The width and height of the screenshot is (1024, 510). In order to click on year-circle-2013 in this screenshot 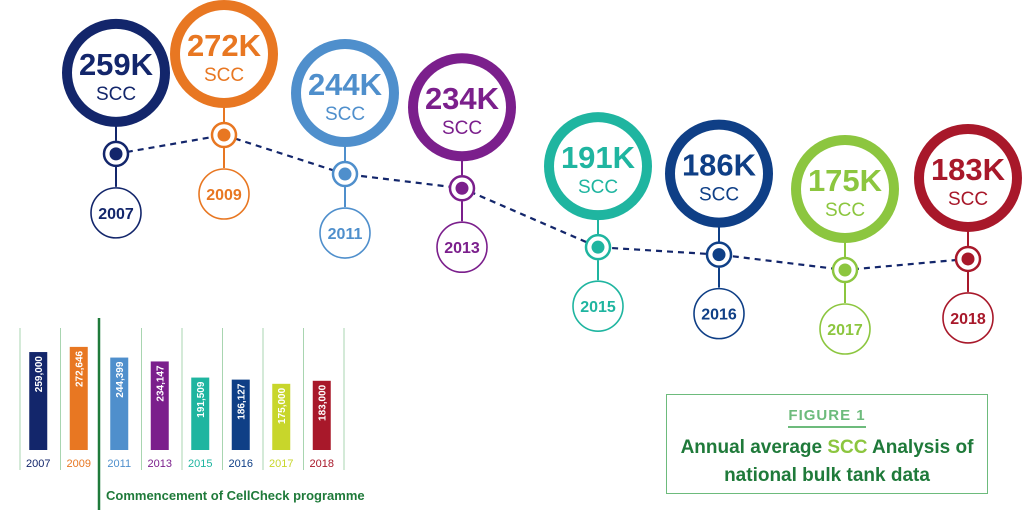, I will do `click(462, 247)`.